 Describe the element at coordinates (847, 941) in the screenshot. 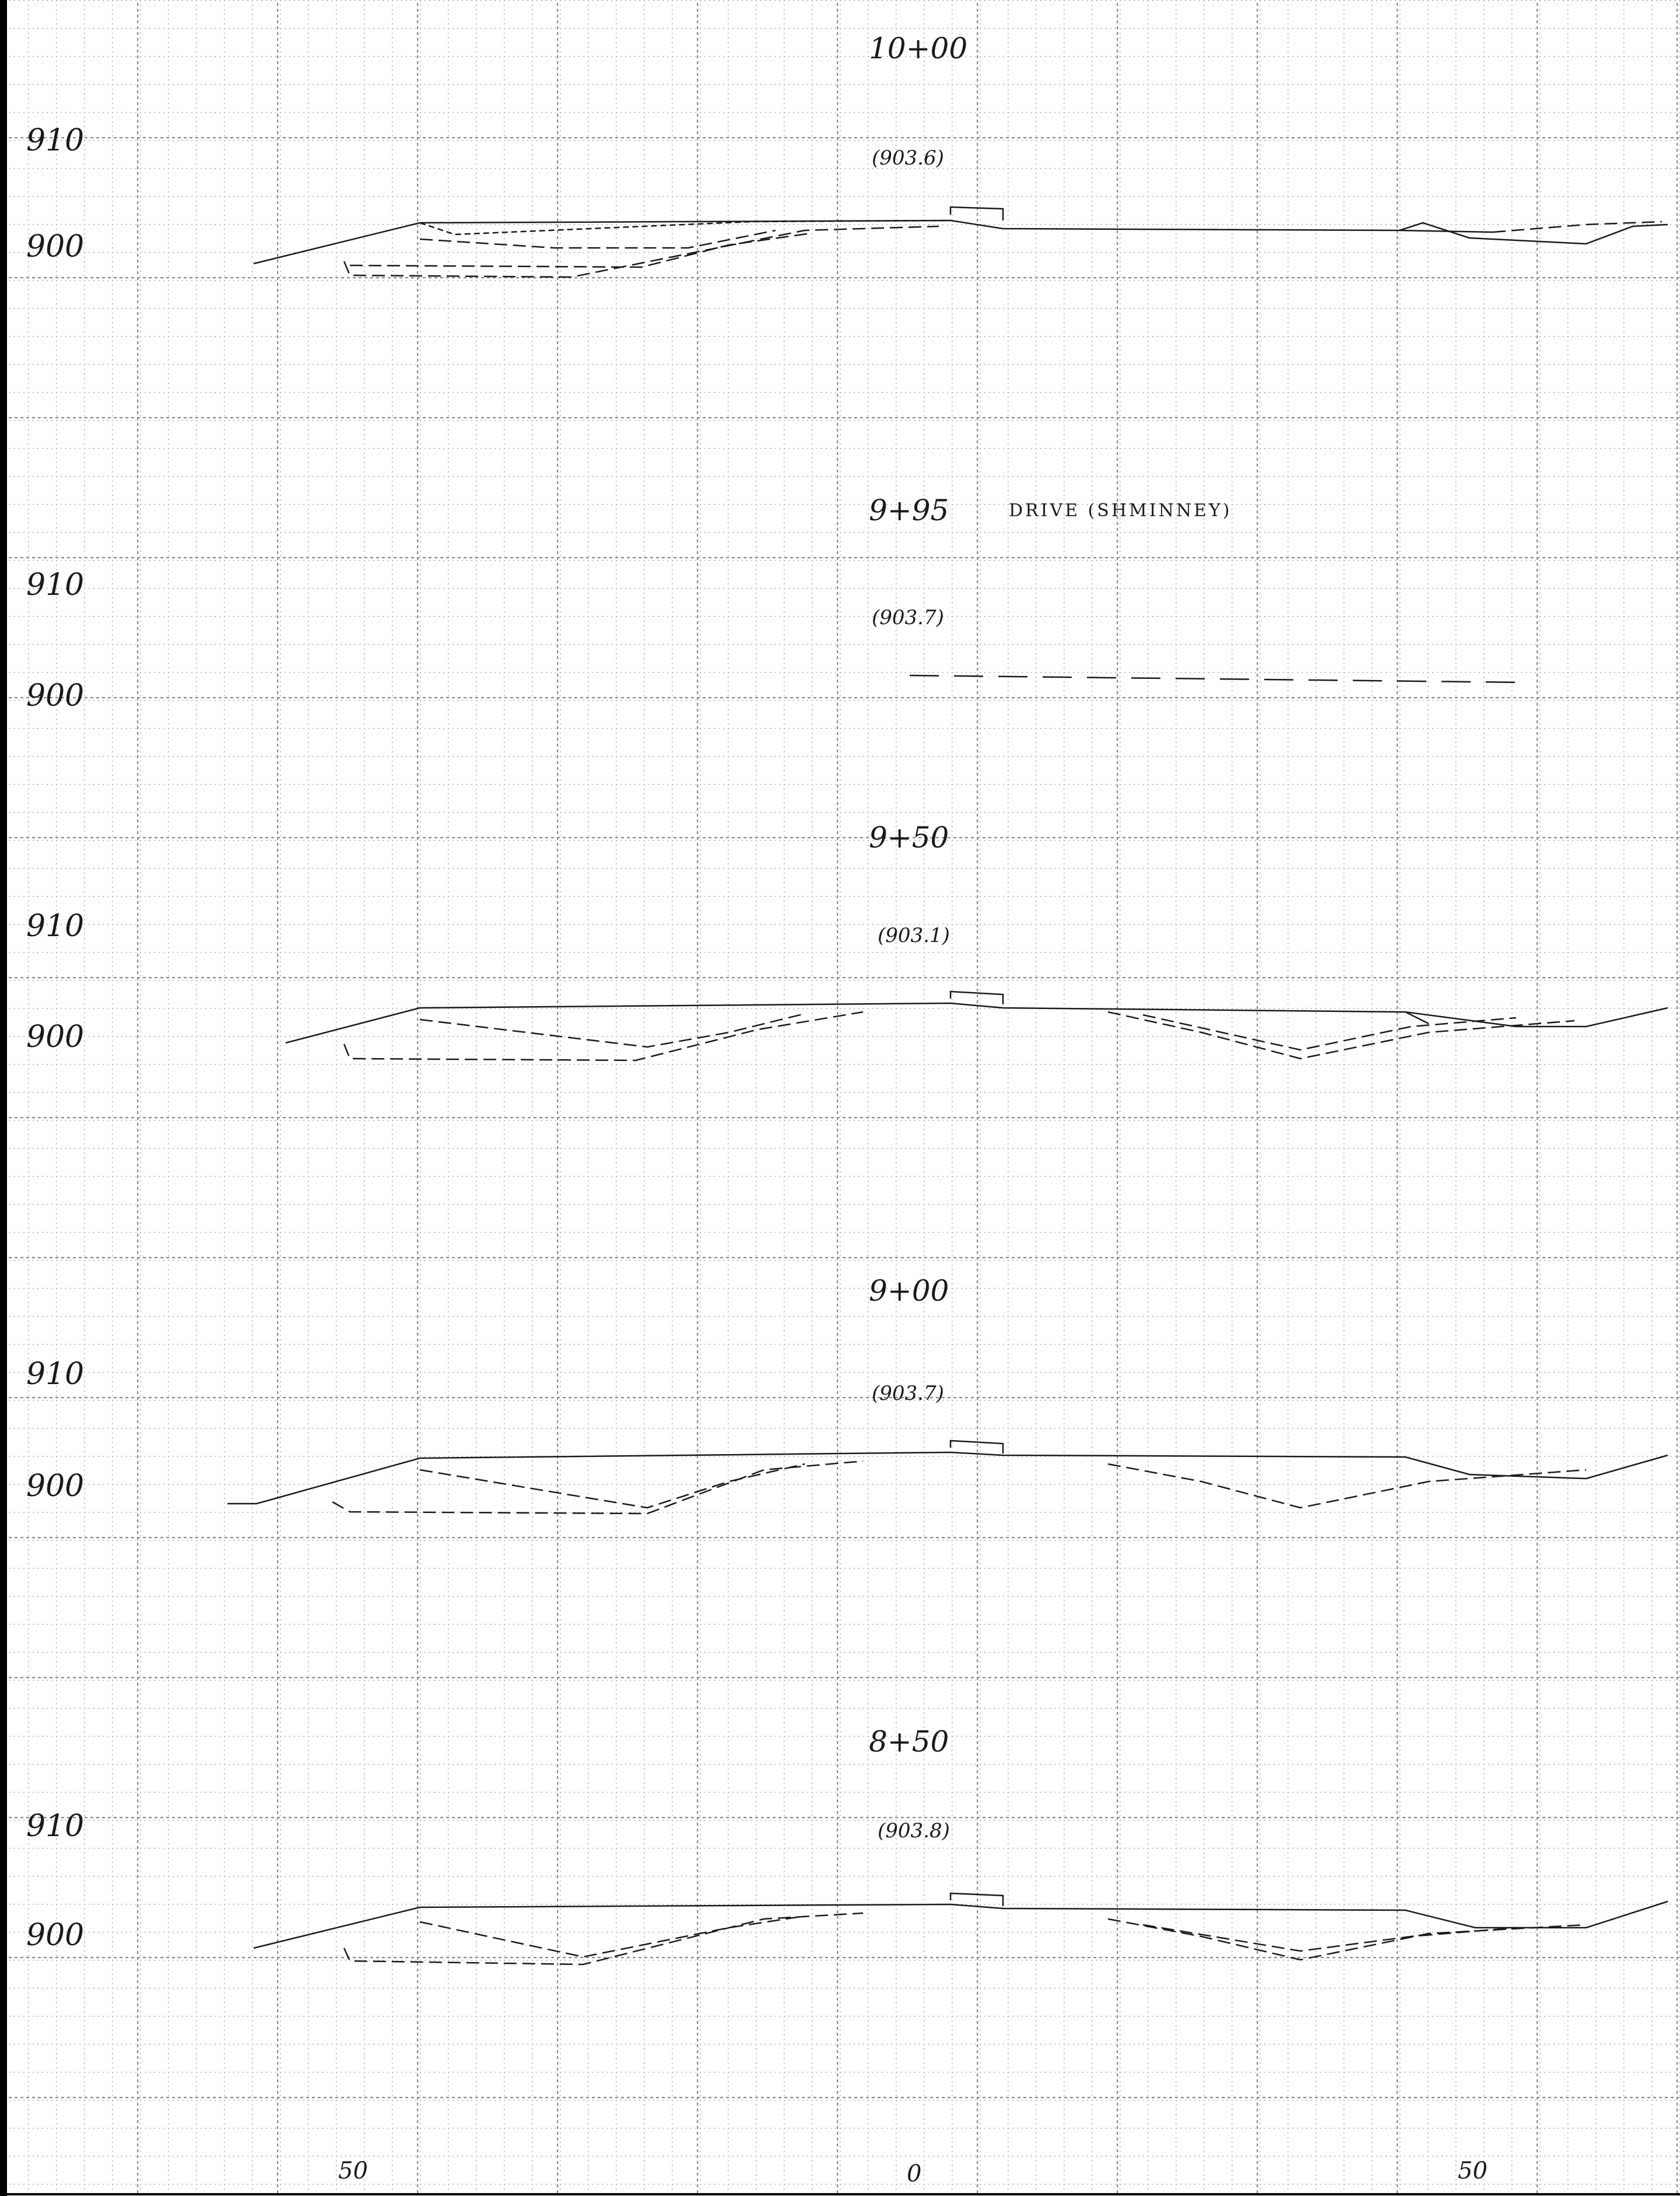

I see `section-9-50: 9+50 (903.1) 910 900` at that location.